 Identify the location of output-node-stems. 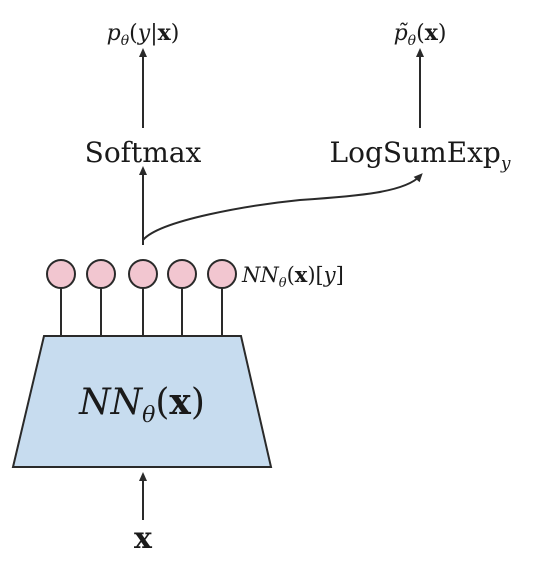
(141, 312).